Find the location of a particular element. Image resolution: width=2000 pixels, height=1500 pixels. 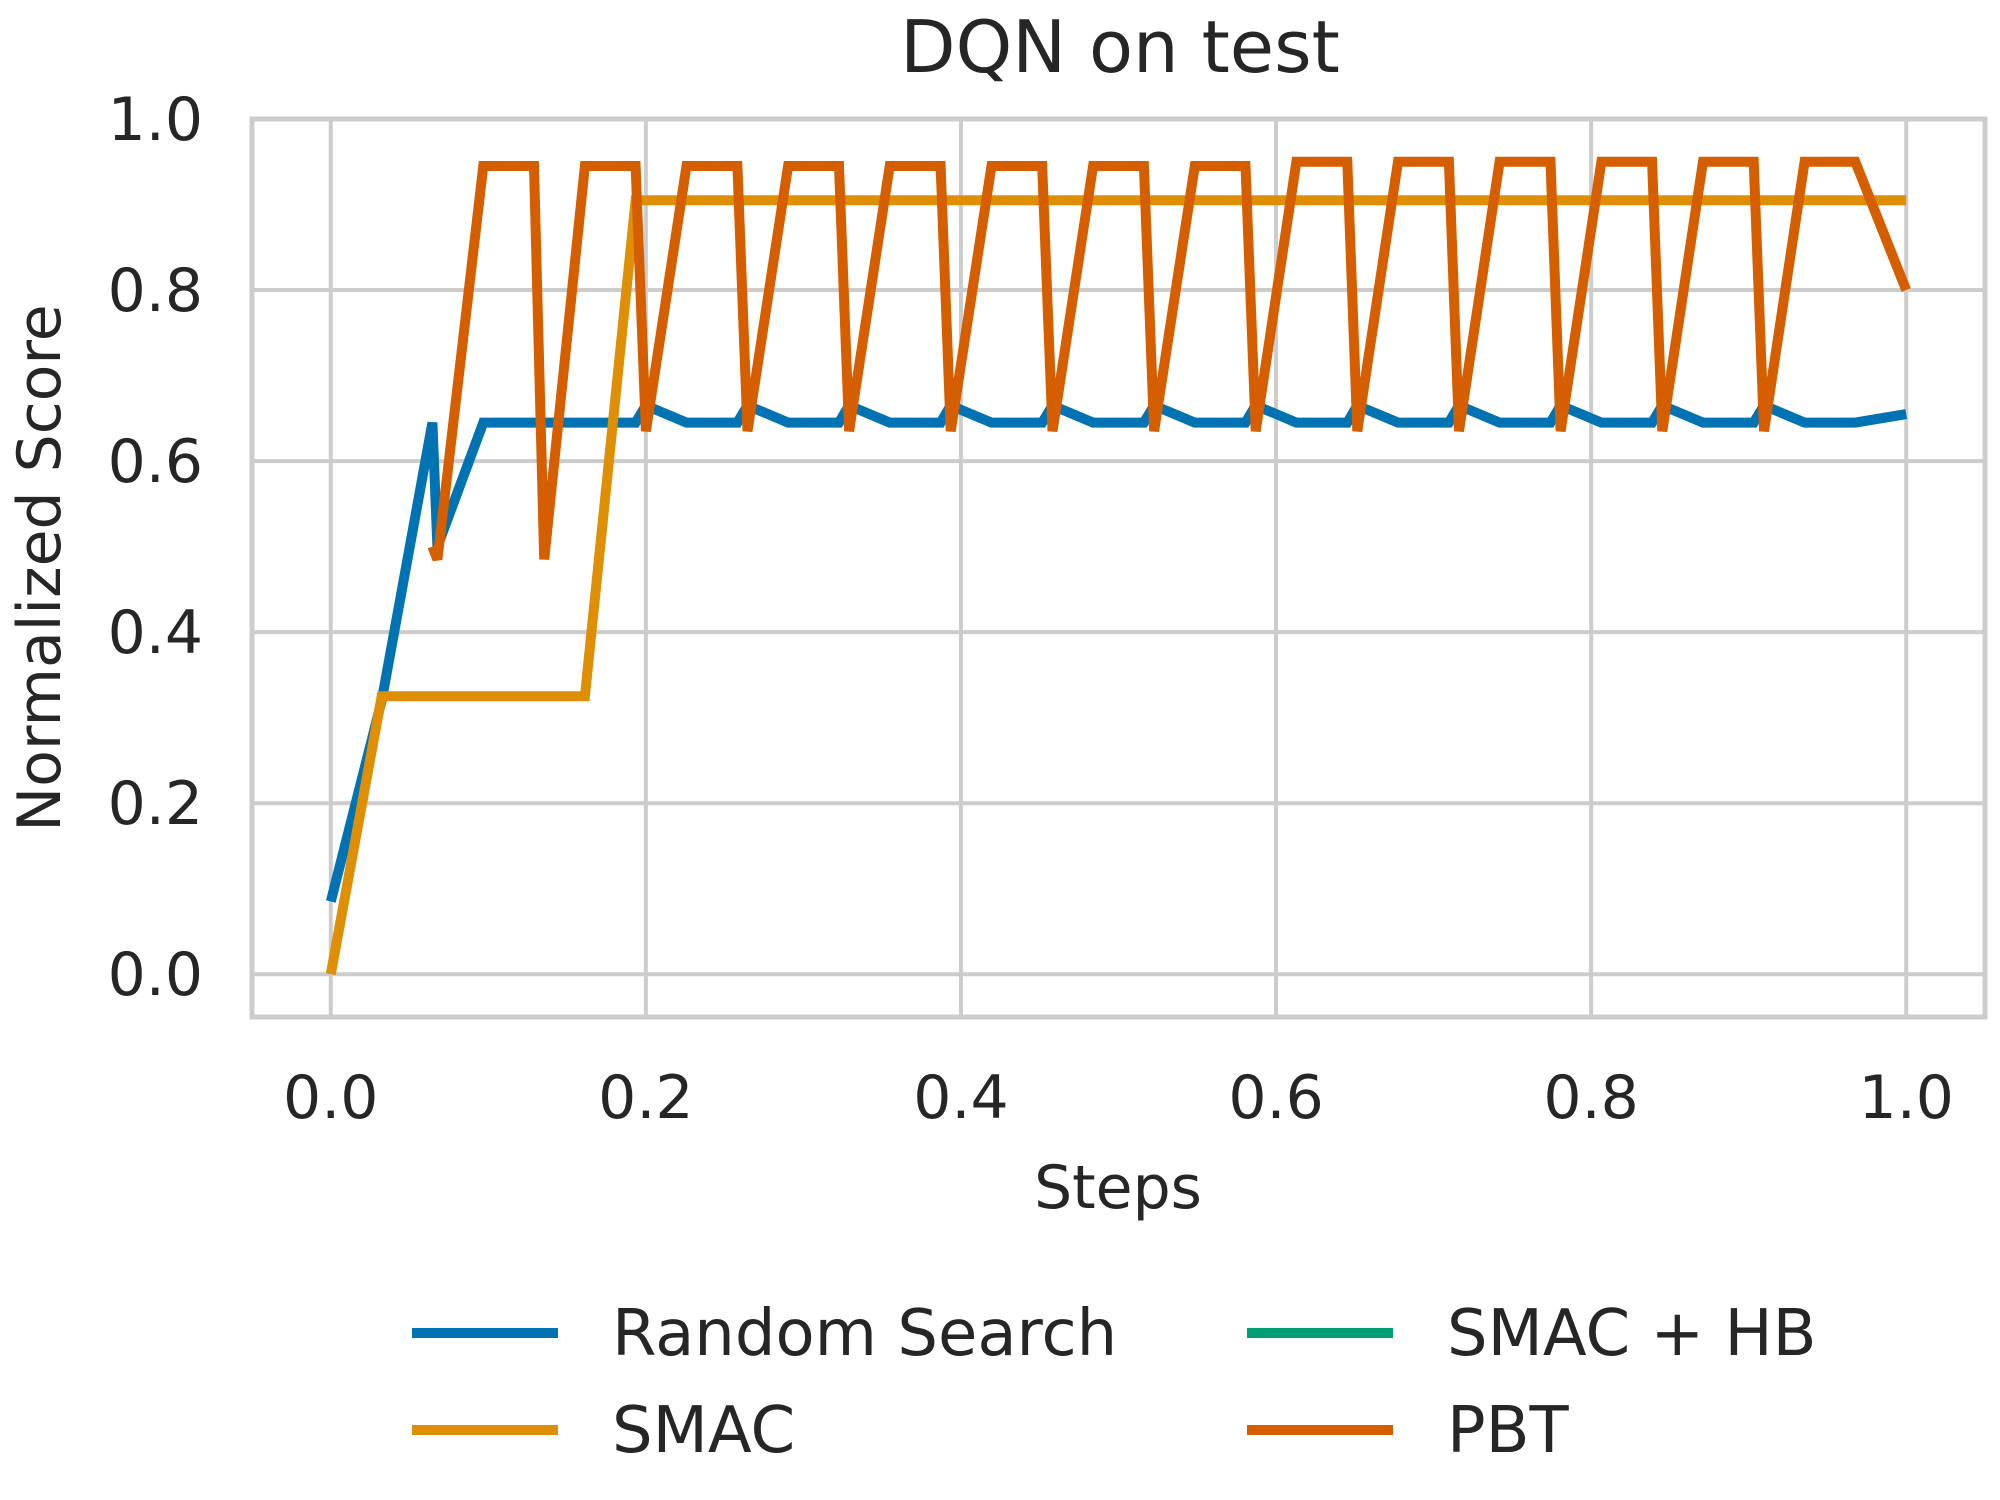

x-tick-label: 1.0 is located at coordinates (1906, 1098).